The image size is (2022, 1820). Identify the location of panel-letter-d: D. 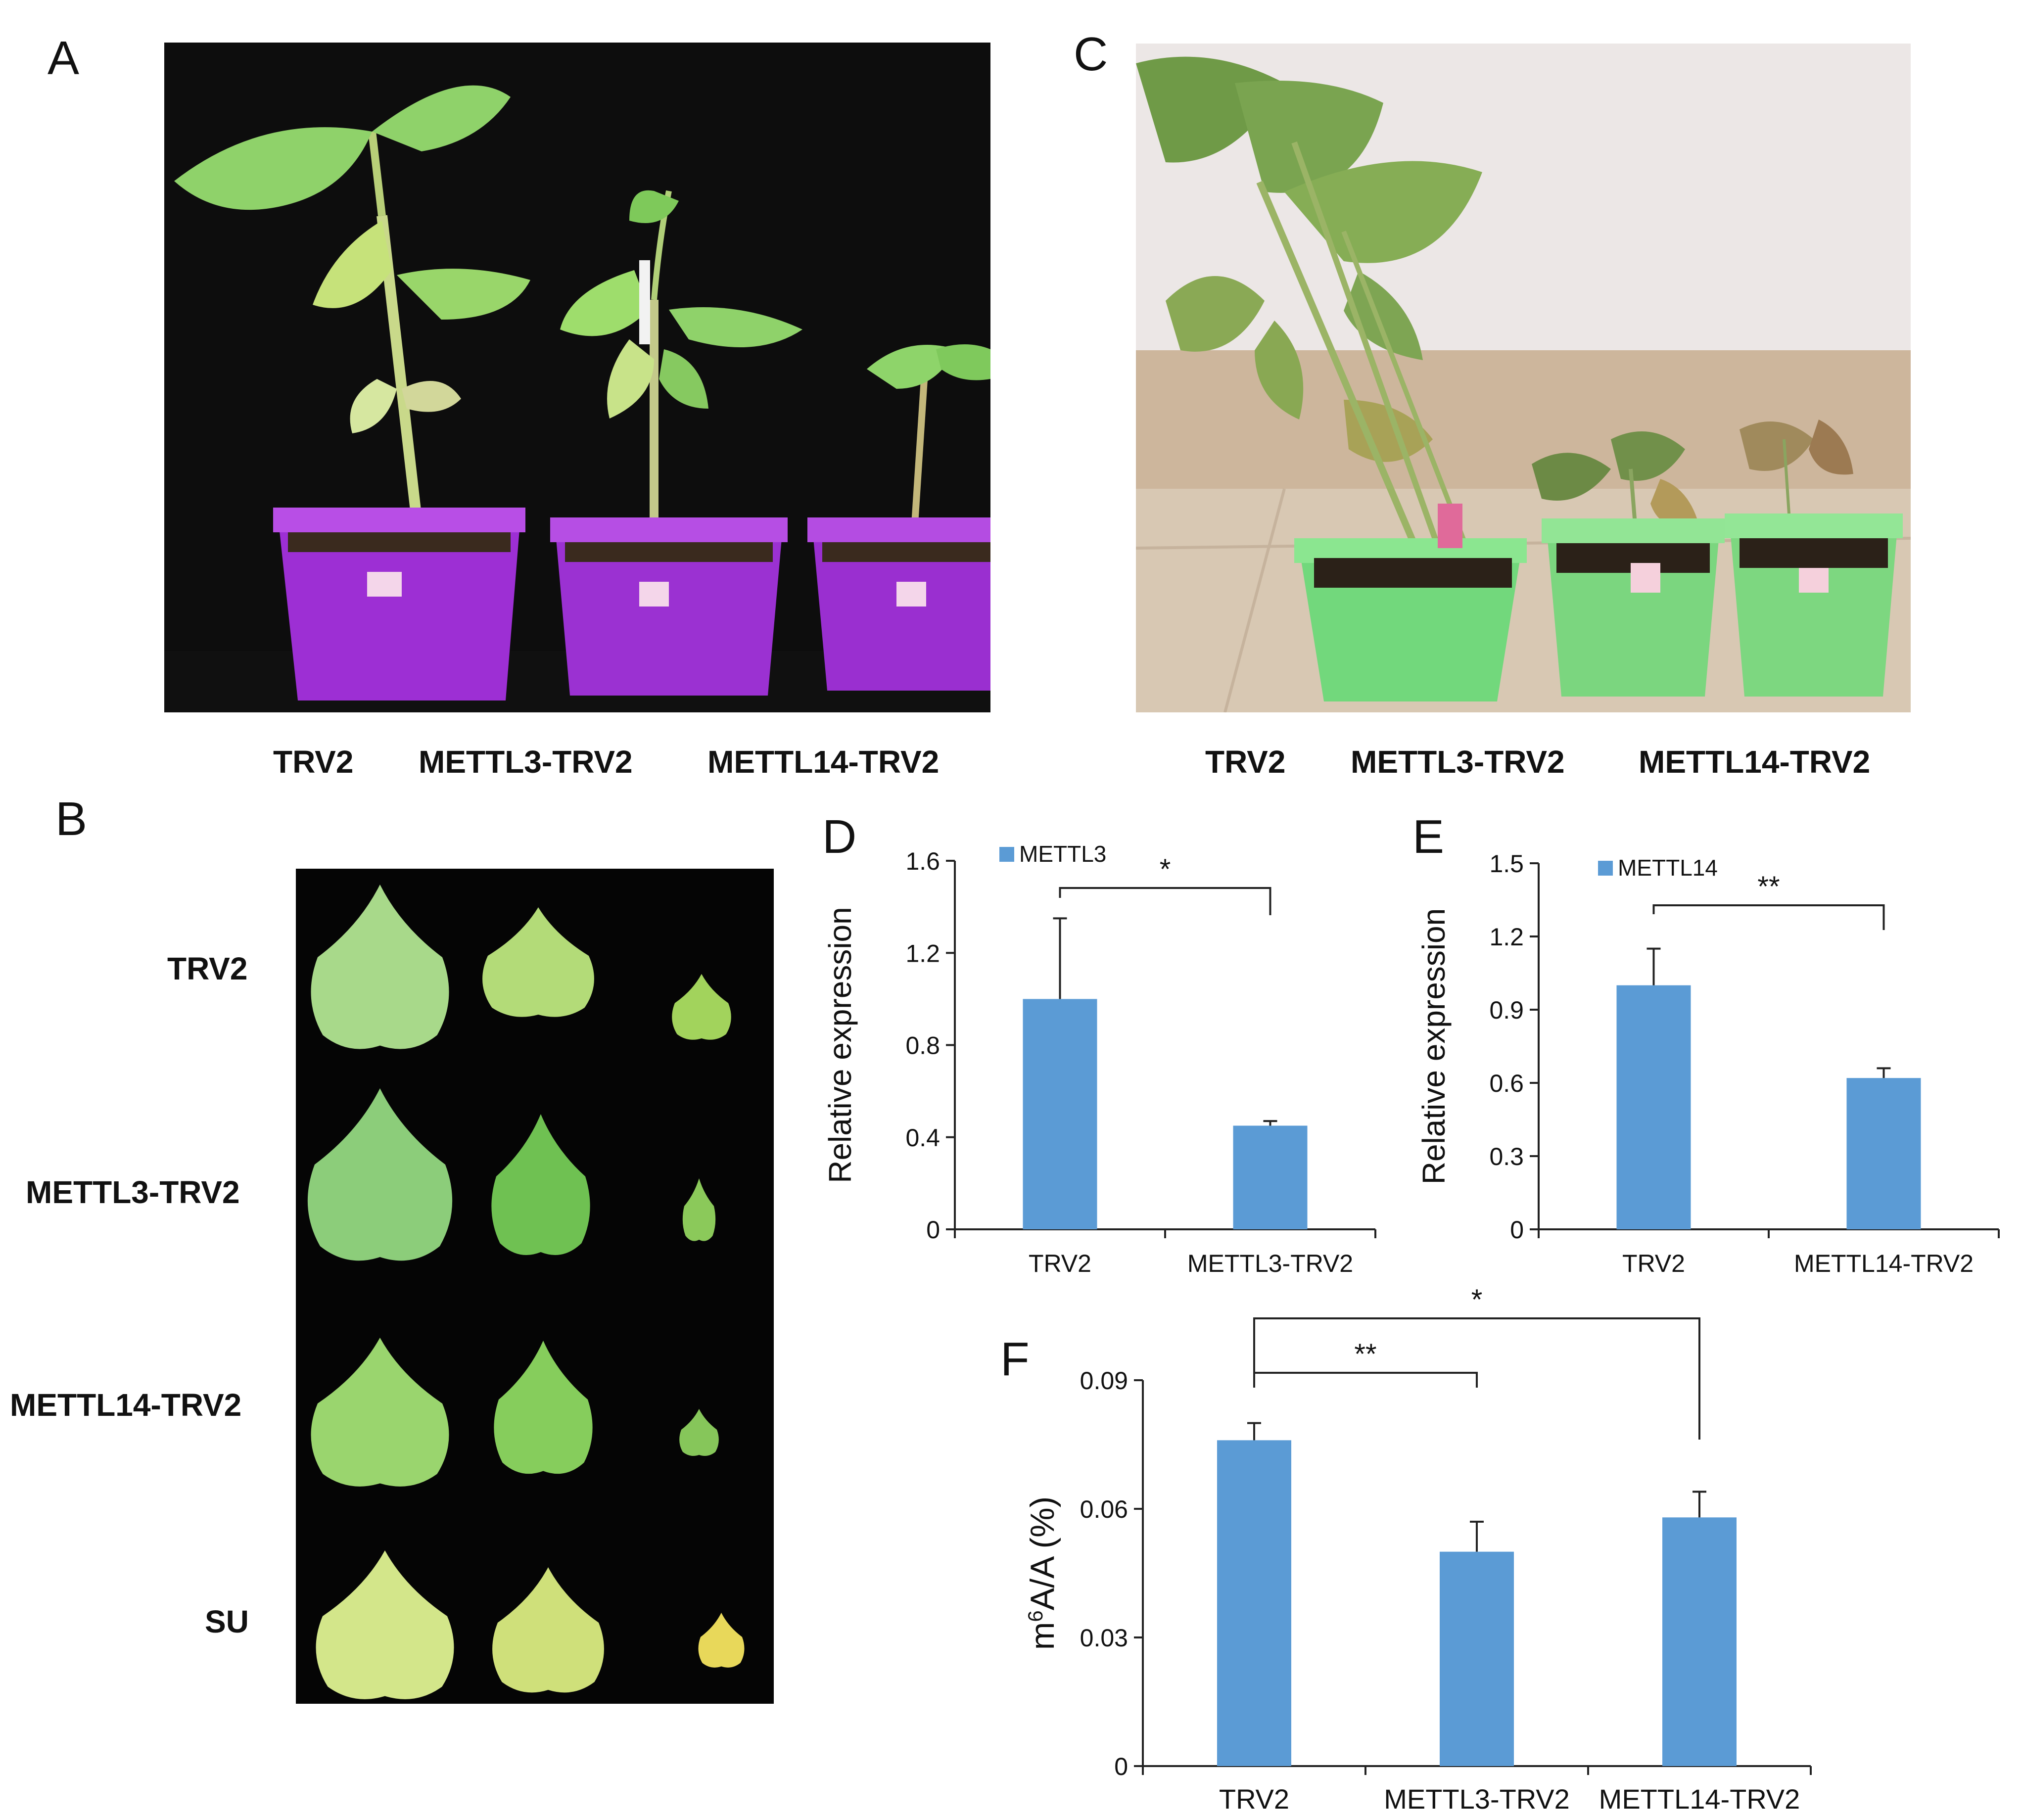
(839, 836).